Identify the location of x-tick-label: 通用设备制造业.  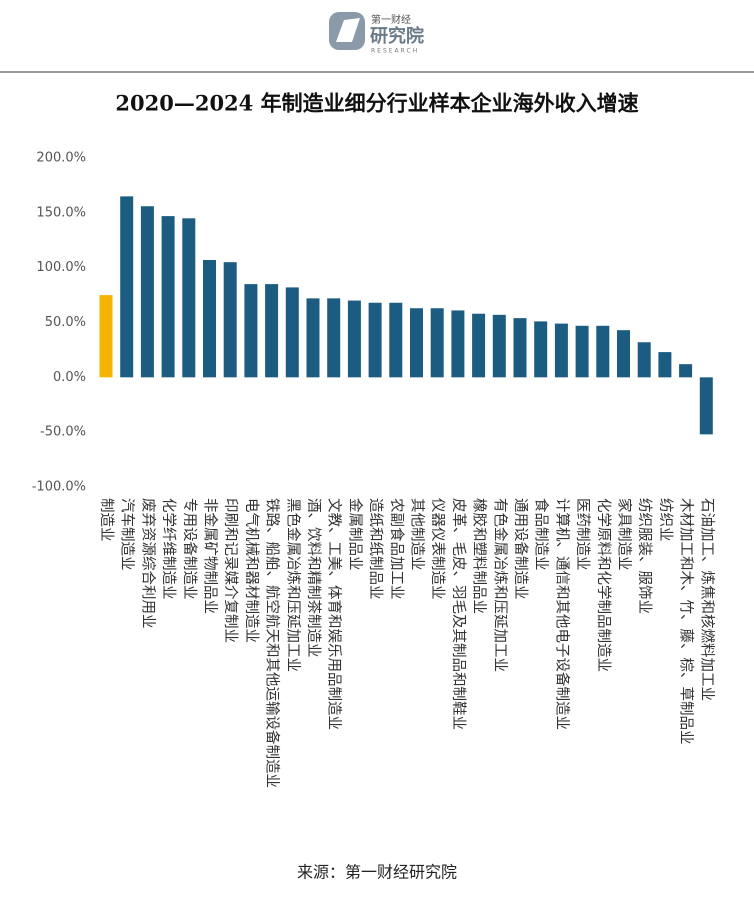
(520, 549).